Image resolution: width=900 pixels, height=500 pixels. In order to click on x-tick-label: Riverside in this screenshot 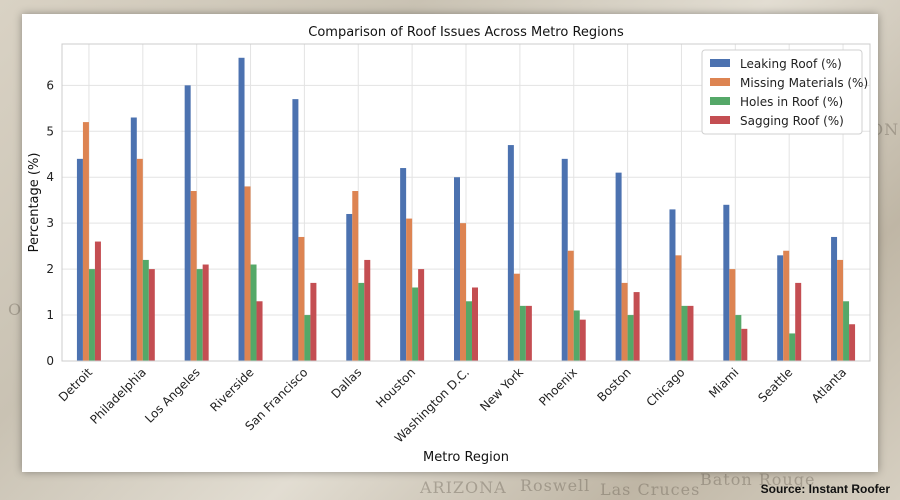, I will do `click(231, 389)`.